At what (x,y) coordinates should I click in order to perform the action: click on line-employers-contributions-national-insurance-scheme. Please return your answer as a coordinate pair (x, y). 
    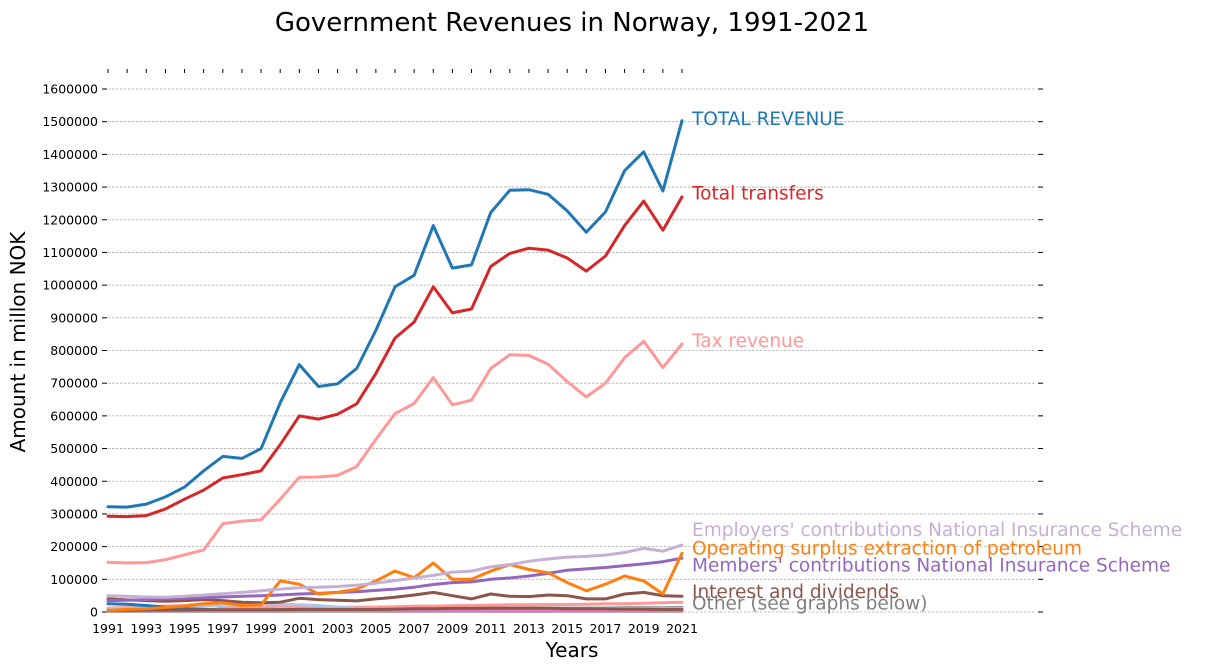
    Looking at the image, I should click on (395, 571).